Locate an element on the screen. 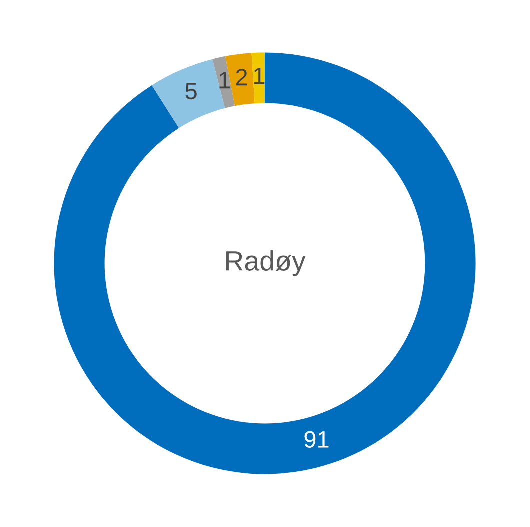  data-label: 91 is located at coordinates (316, 439).